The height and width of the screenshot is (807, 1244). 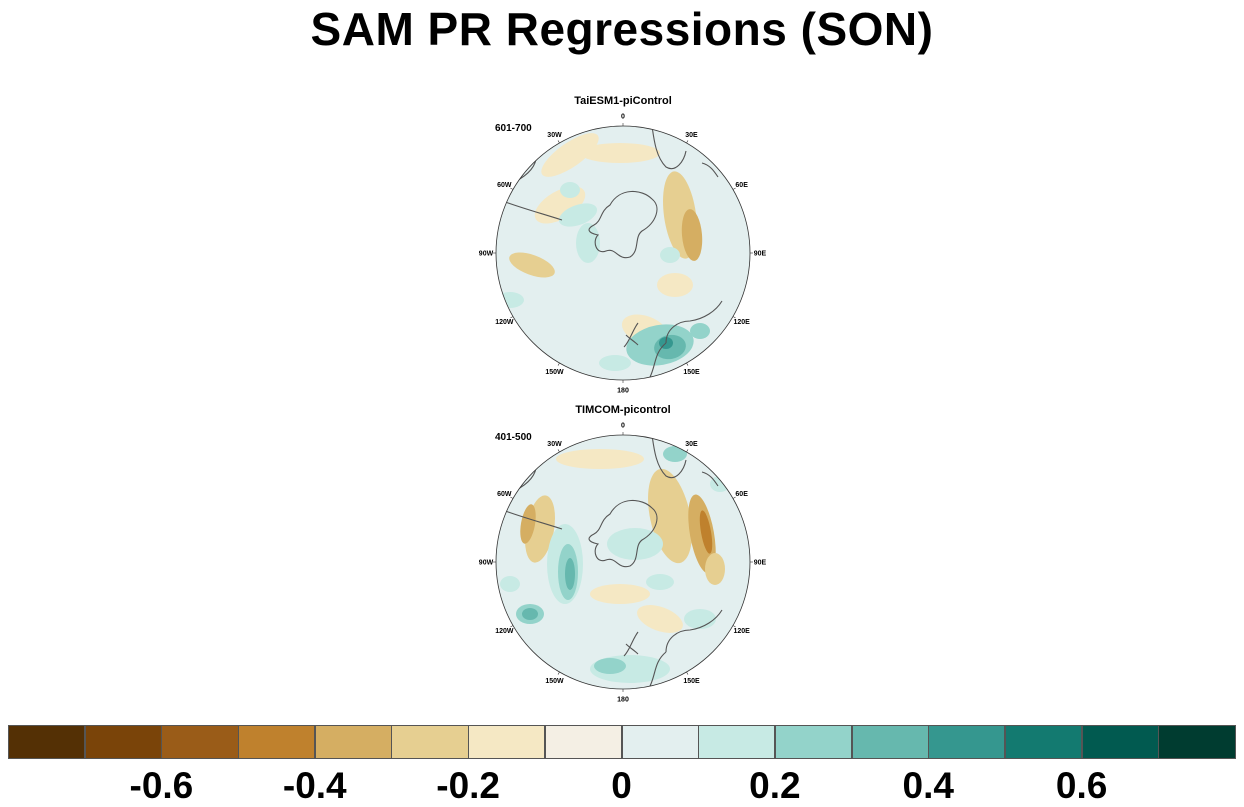 What do you see at coordinates (623, 410) in the screenshot?
I see `panel-title: TIMCOM-picontrol` at bounding box center [623, 410].